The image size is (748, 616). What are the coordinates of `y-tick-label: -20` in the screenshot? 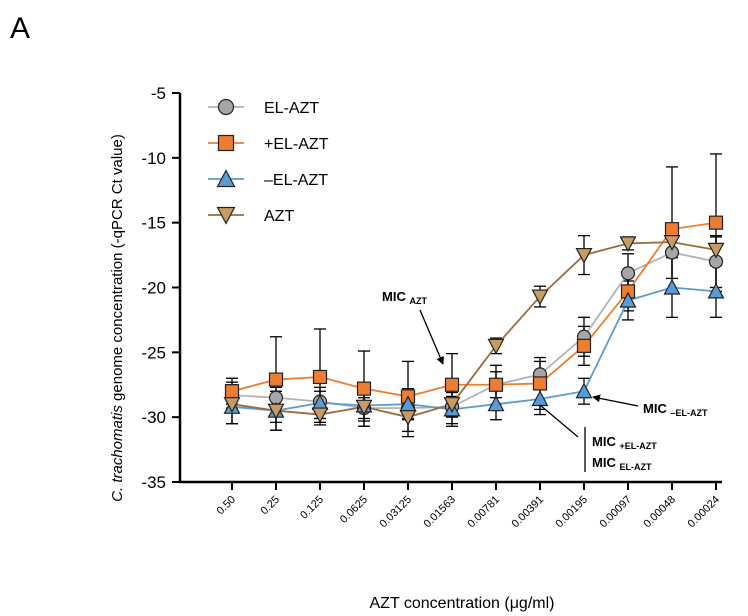 It's located at (153, 288).